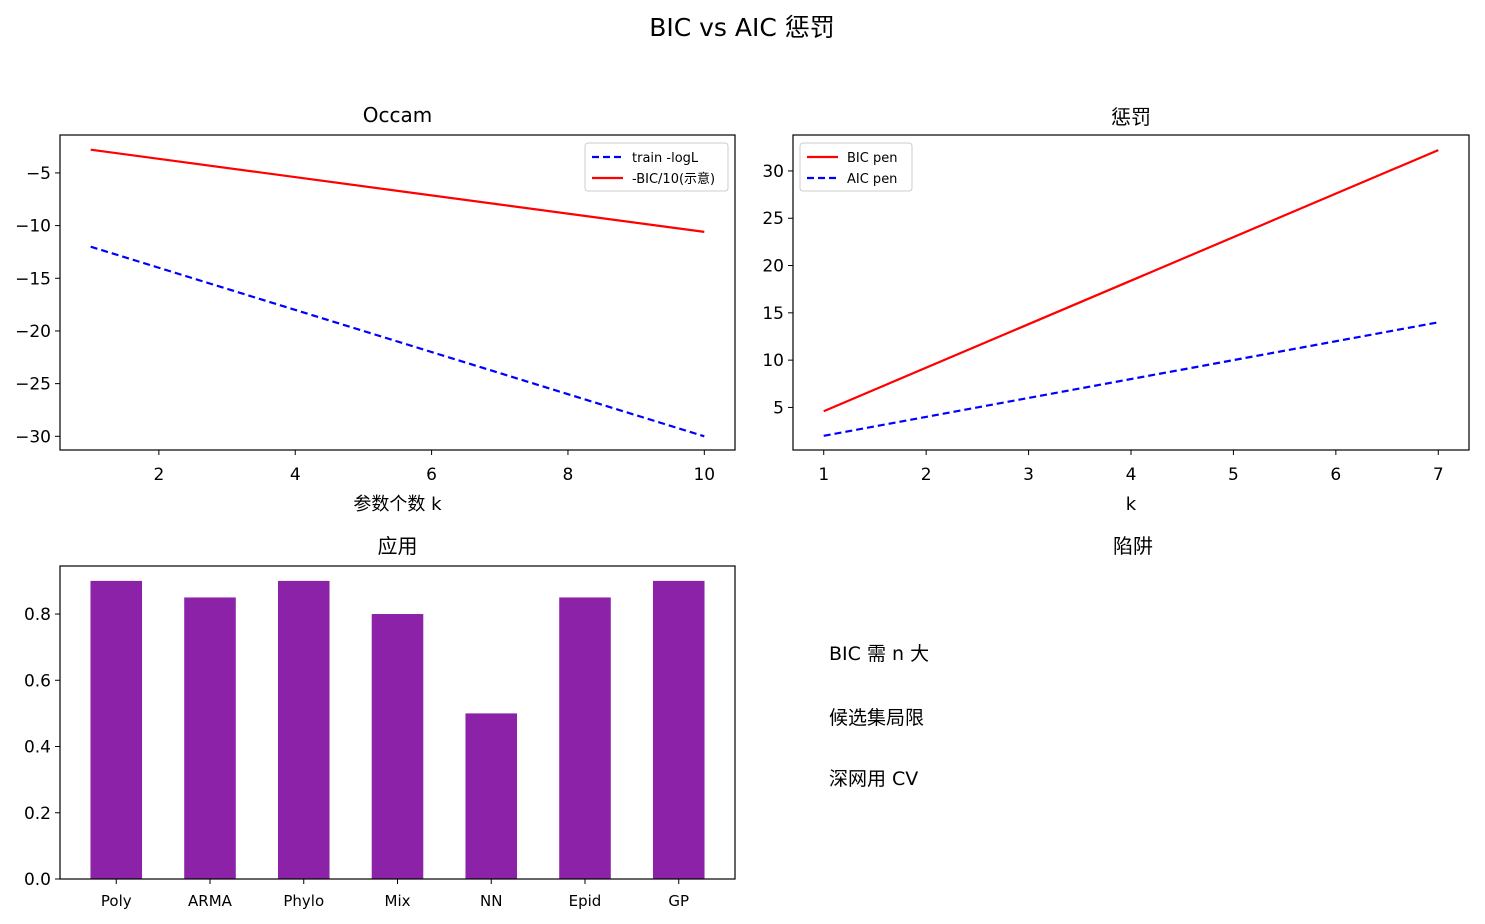  I want to click on y-tick-label: 15, so click(773, 314).